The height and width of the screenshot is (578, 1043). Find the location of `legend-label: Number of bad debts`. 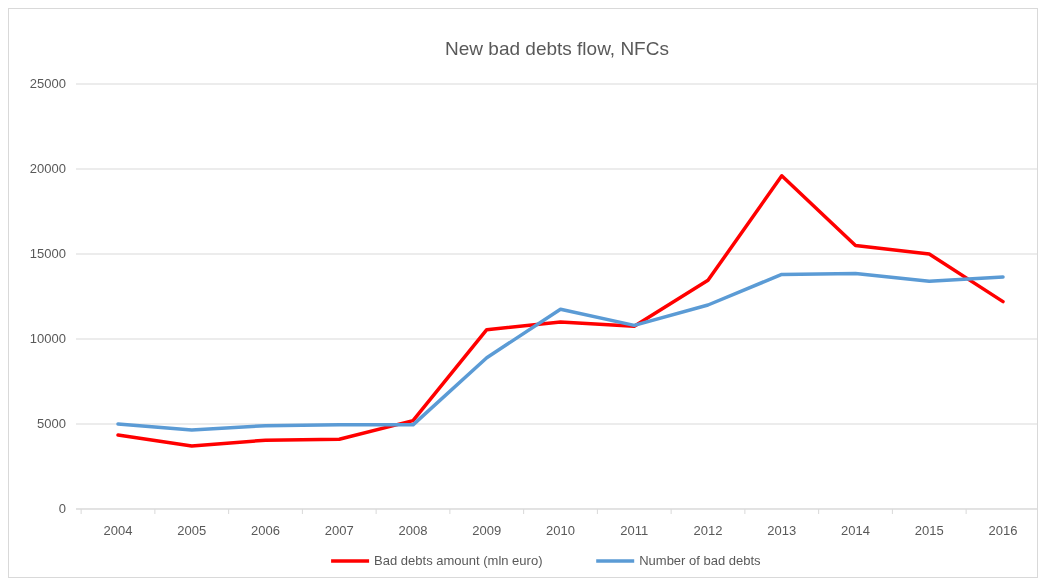

legend-label: Number of bad debts is located at coordinates (700, 560).